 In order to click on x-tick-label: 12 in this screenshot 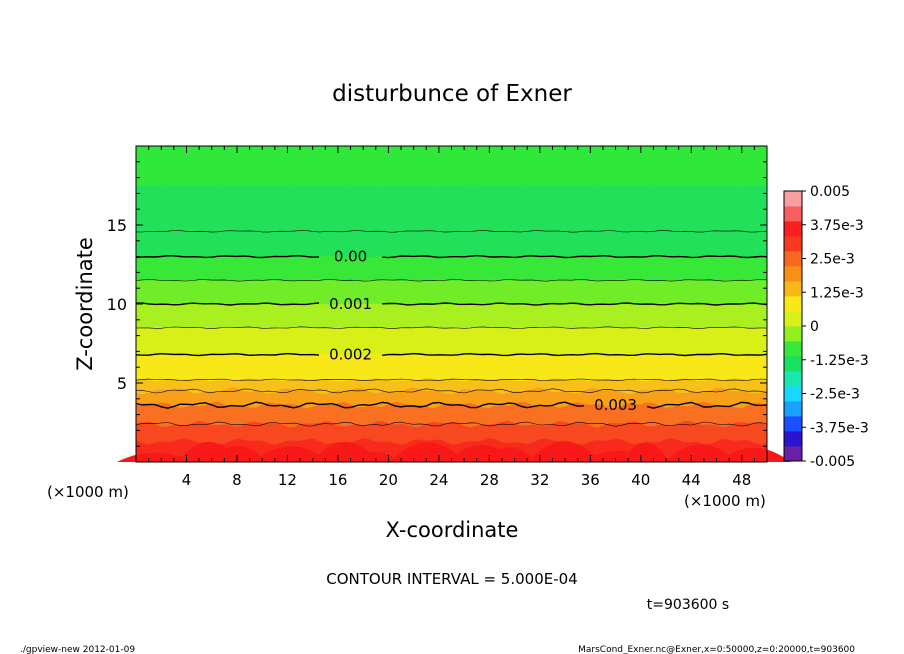, I will do `click(287, 480)`.